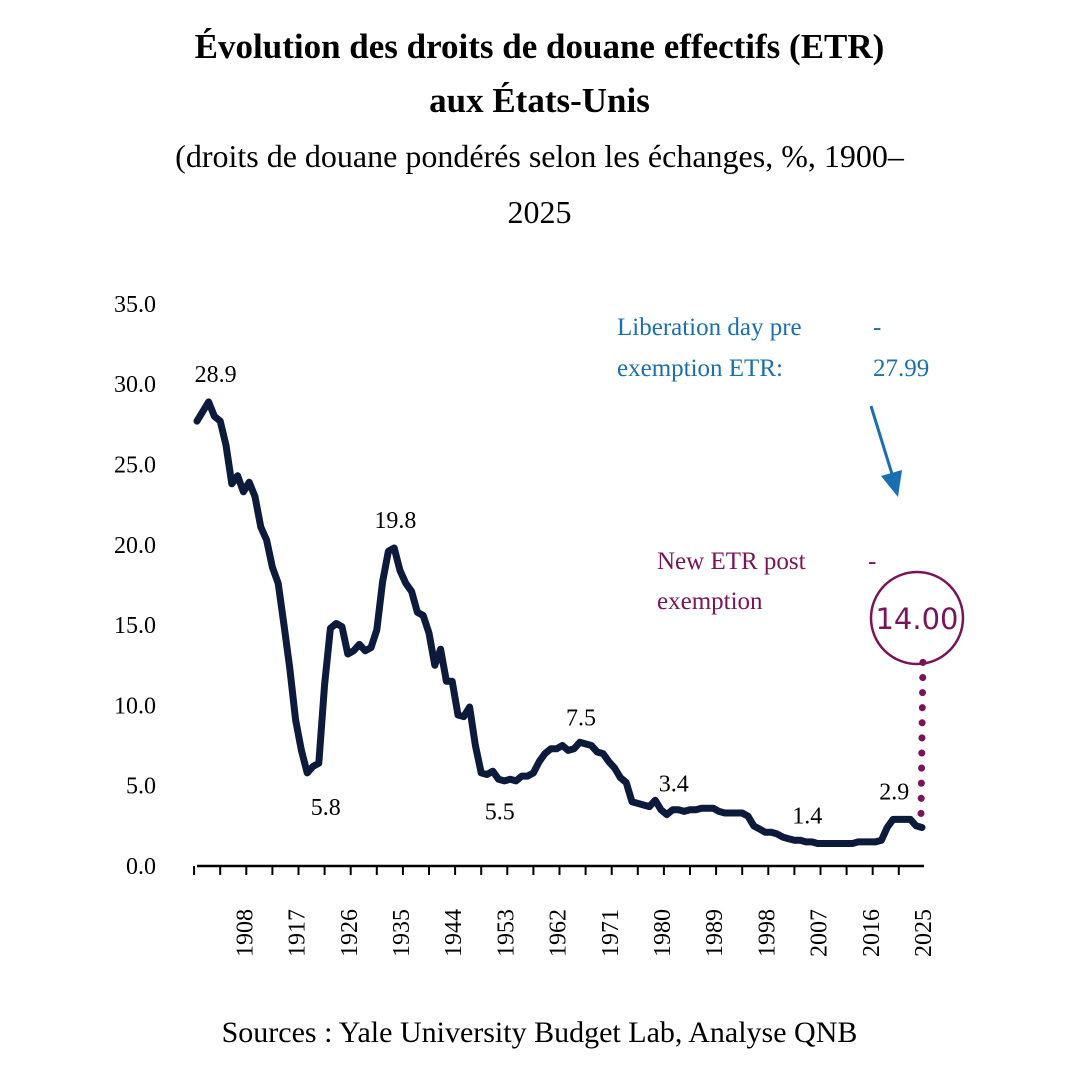 The width and height of the screenshot is (1079, 1073). I want to click on x-tick-label: 2016, so click(872, 933).